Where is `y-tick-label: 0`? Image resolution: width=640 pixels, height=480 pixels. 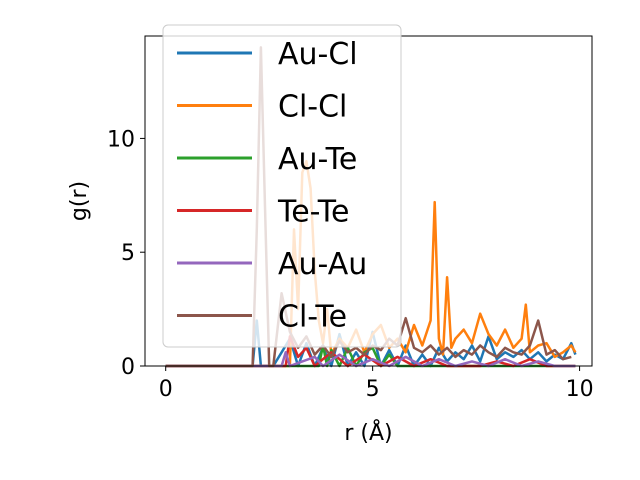
y-tick-label: 0 is located at coordinates (128, 367).